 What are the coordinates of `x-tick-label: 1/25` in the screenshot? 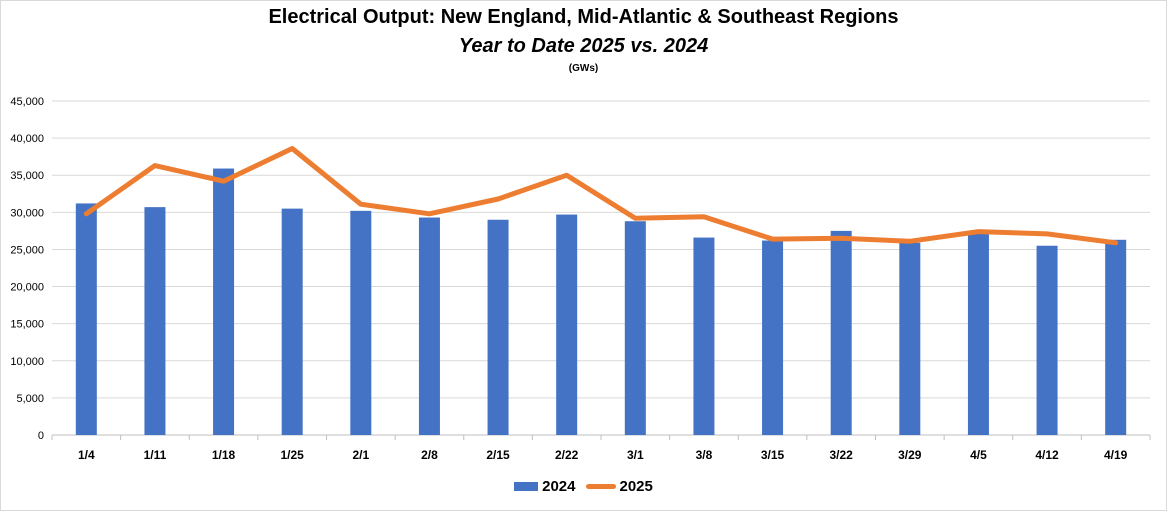 It's located at (293, 455).